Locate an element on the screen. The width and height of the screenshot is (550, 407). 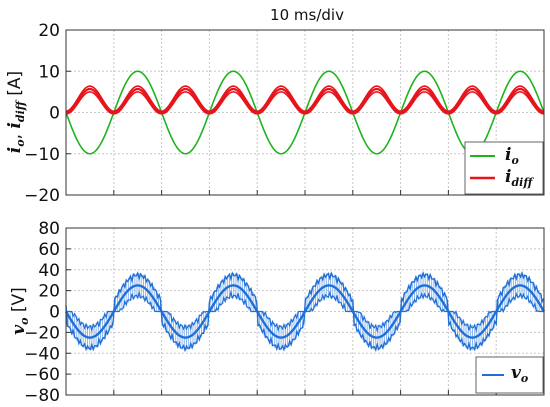
top-legend: io idiff is located at coordinates (504, 168).